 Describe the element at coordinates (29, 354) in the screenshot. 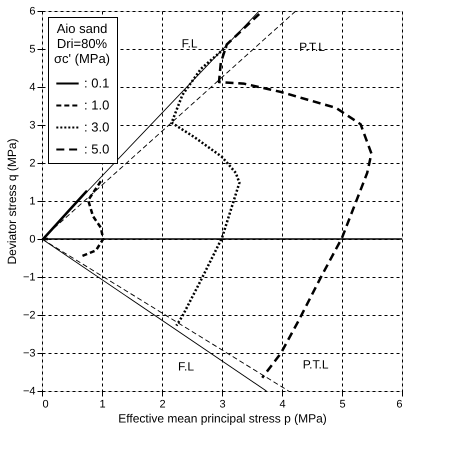

I see `y-tick-label: −3` at that location.